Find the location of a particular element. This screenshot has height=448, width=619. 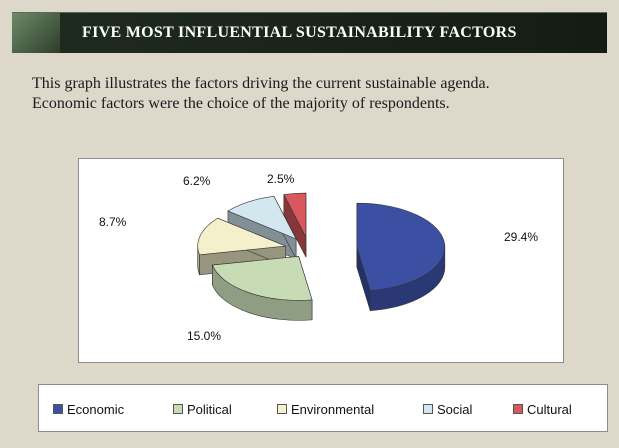

data-label-social: 6.2% is located at coordinates (197, 181).